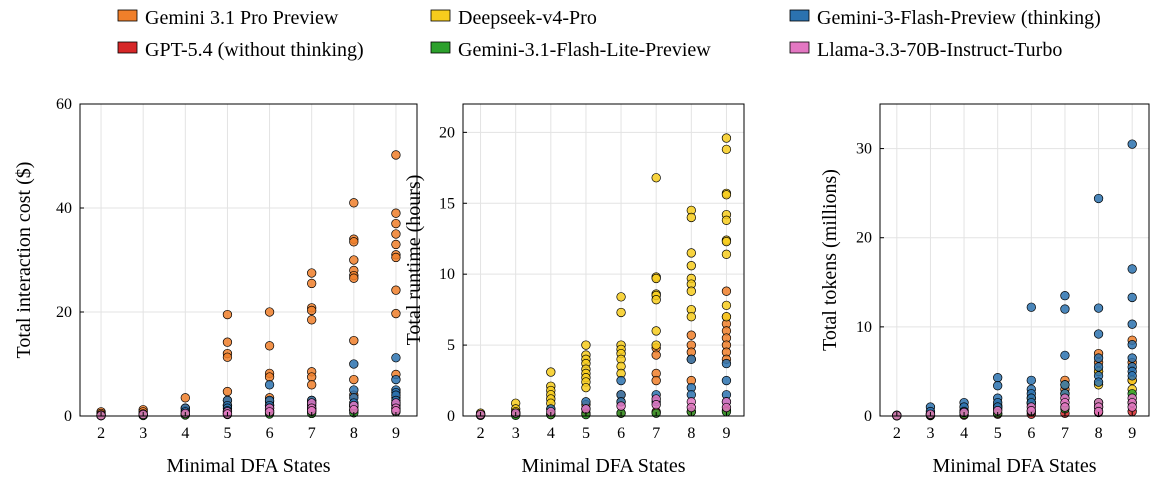  What do you see at coordinates (70, 260) in the screenshot?
I see `y-axis: 0 20 40 60` at bounding box center [70, 260].